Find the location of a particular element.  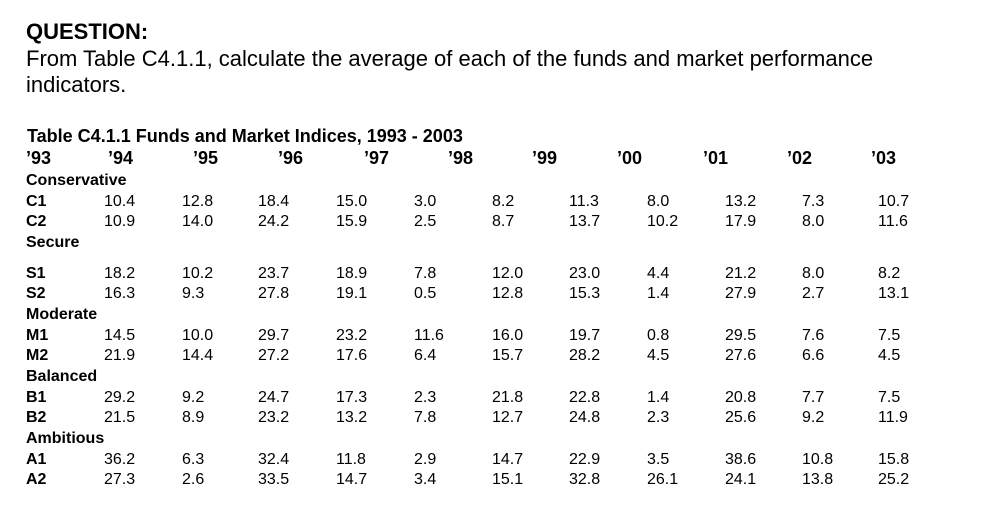

table-cell: 7.5 is located at coordinates (889, 335).